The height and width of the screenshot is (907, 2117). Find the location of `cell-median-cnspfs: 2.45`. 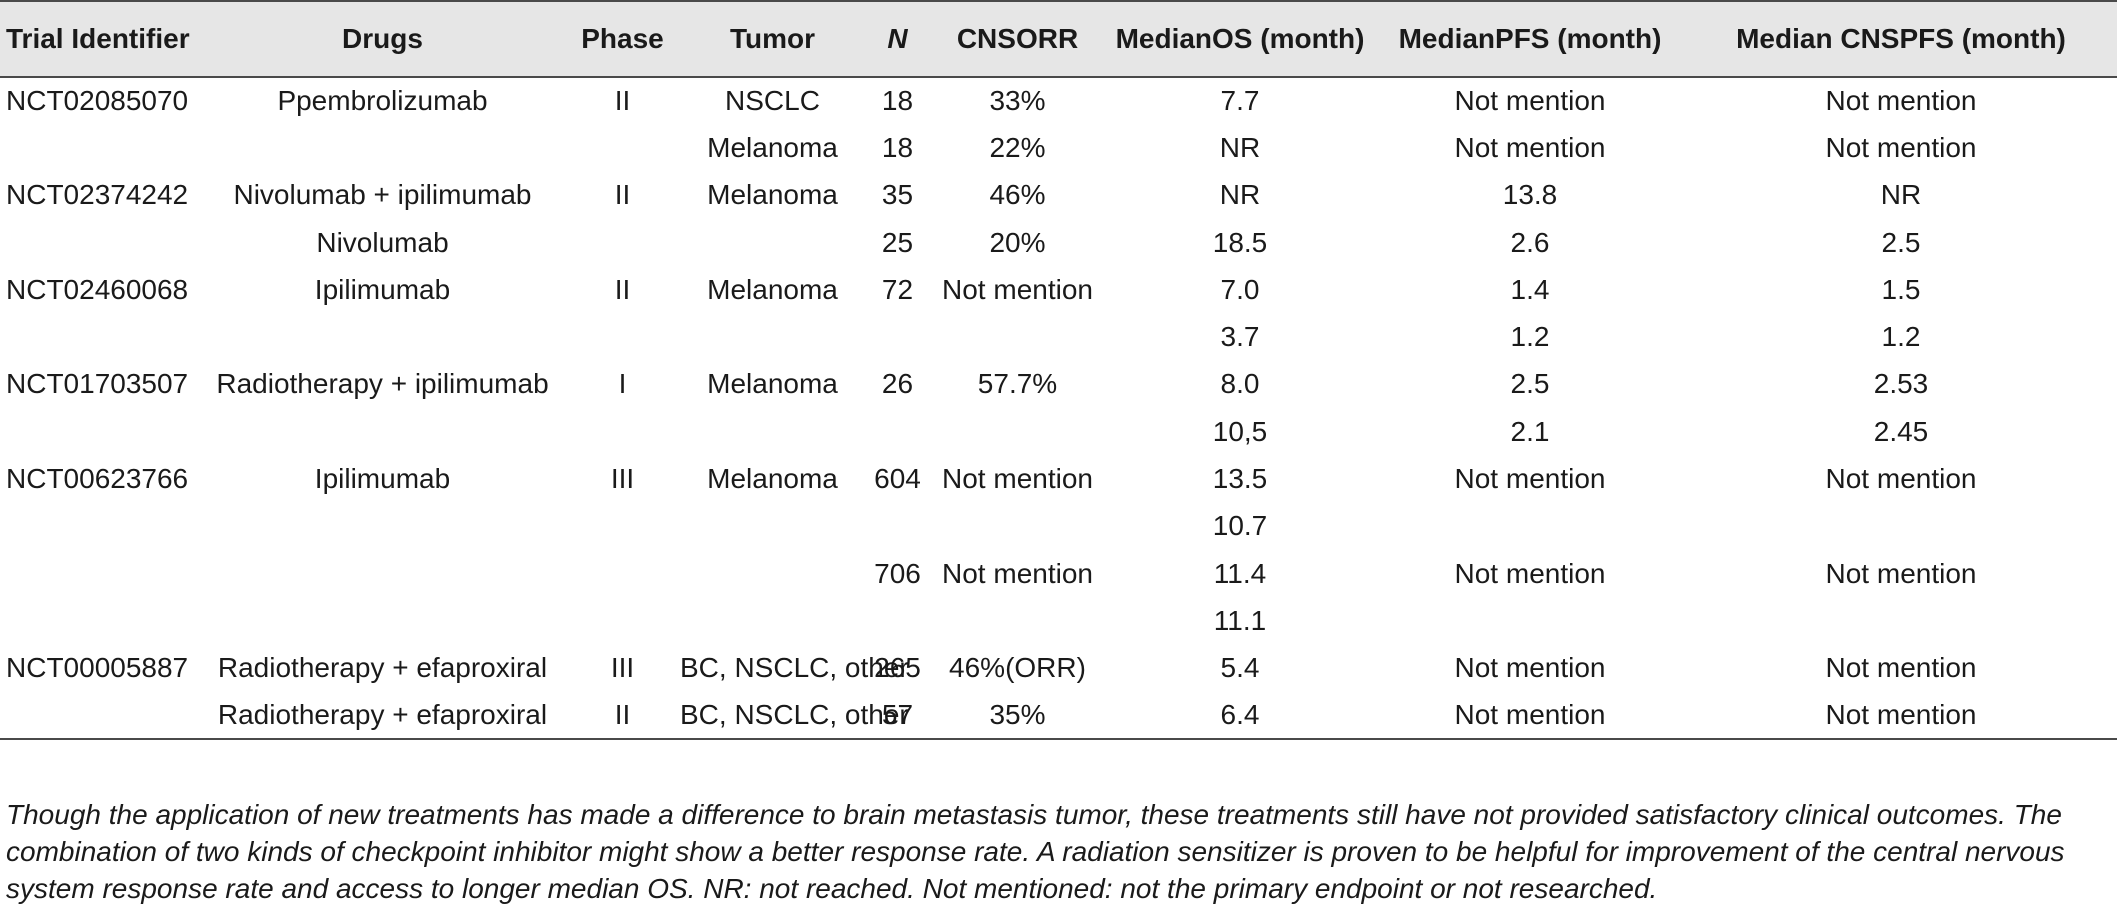

cell-median-cnspfs: 2.45 is located at coordinates (1901, 431).